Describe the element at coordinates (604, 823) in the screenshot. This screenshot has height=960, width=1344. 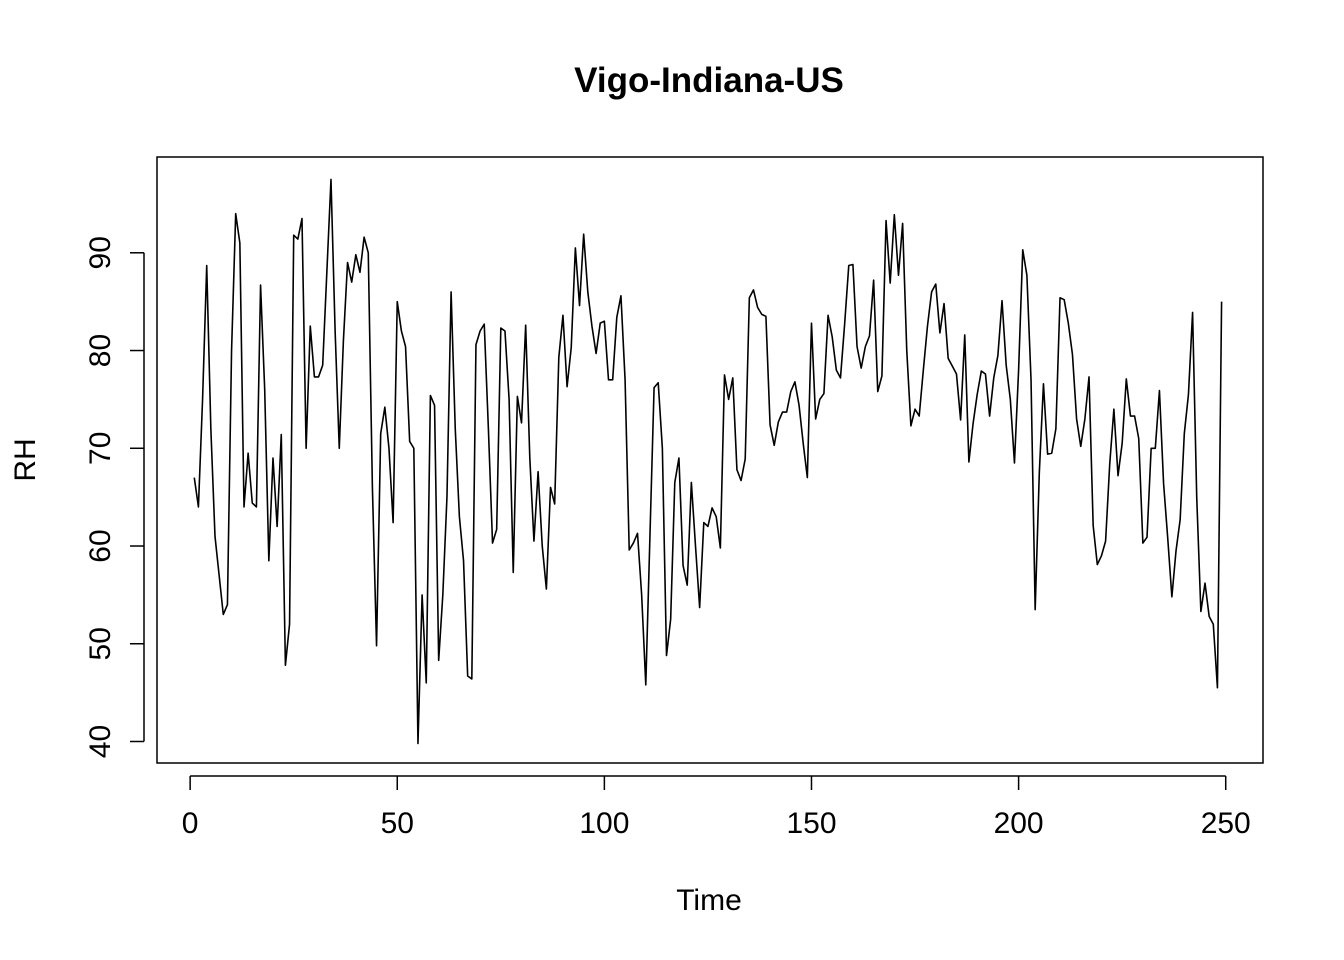
I see `x-tick-label: 100` at that location.